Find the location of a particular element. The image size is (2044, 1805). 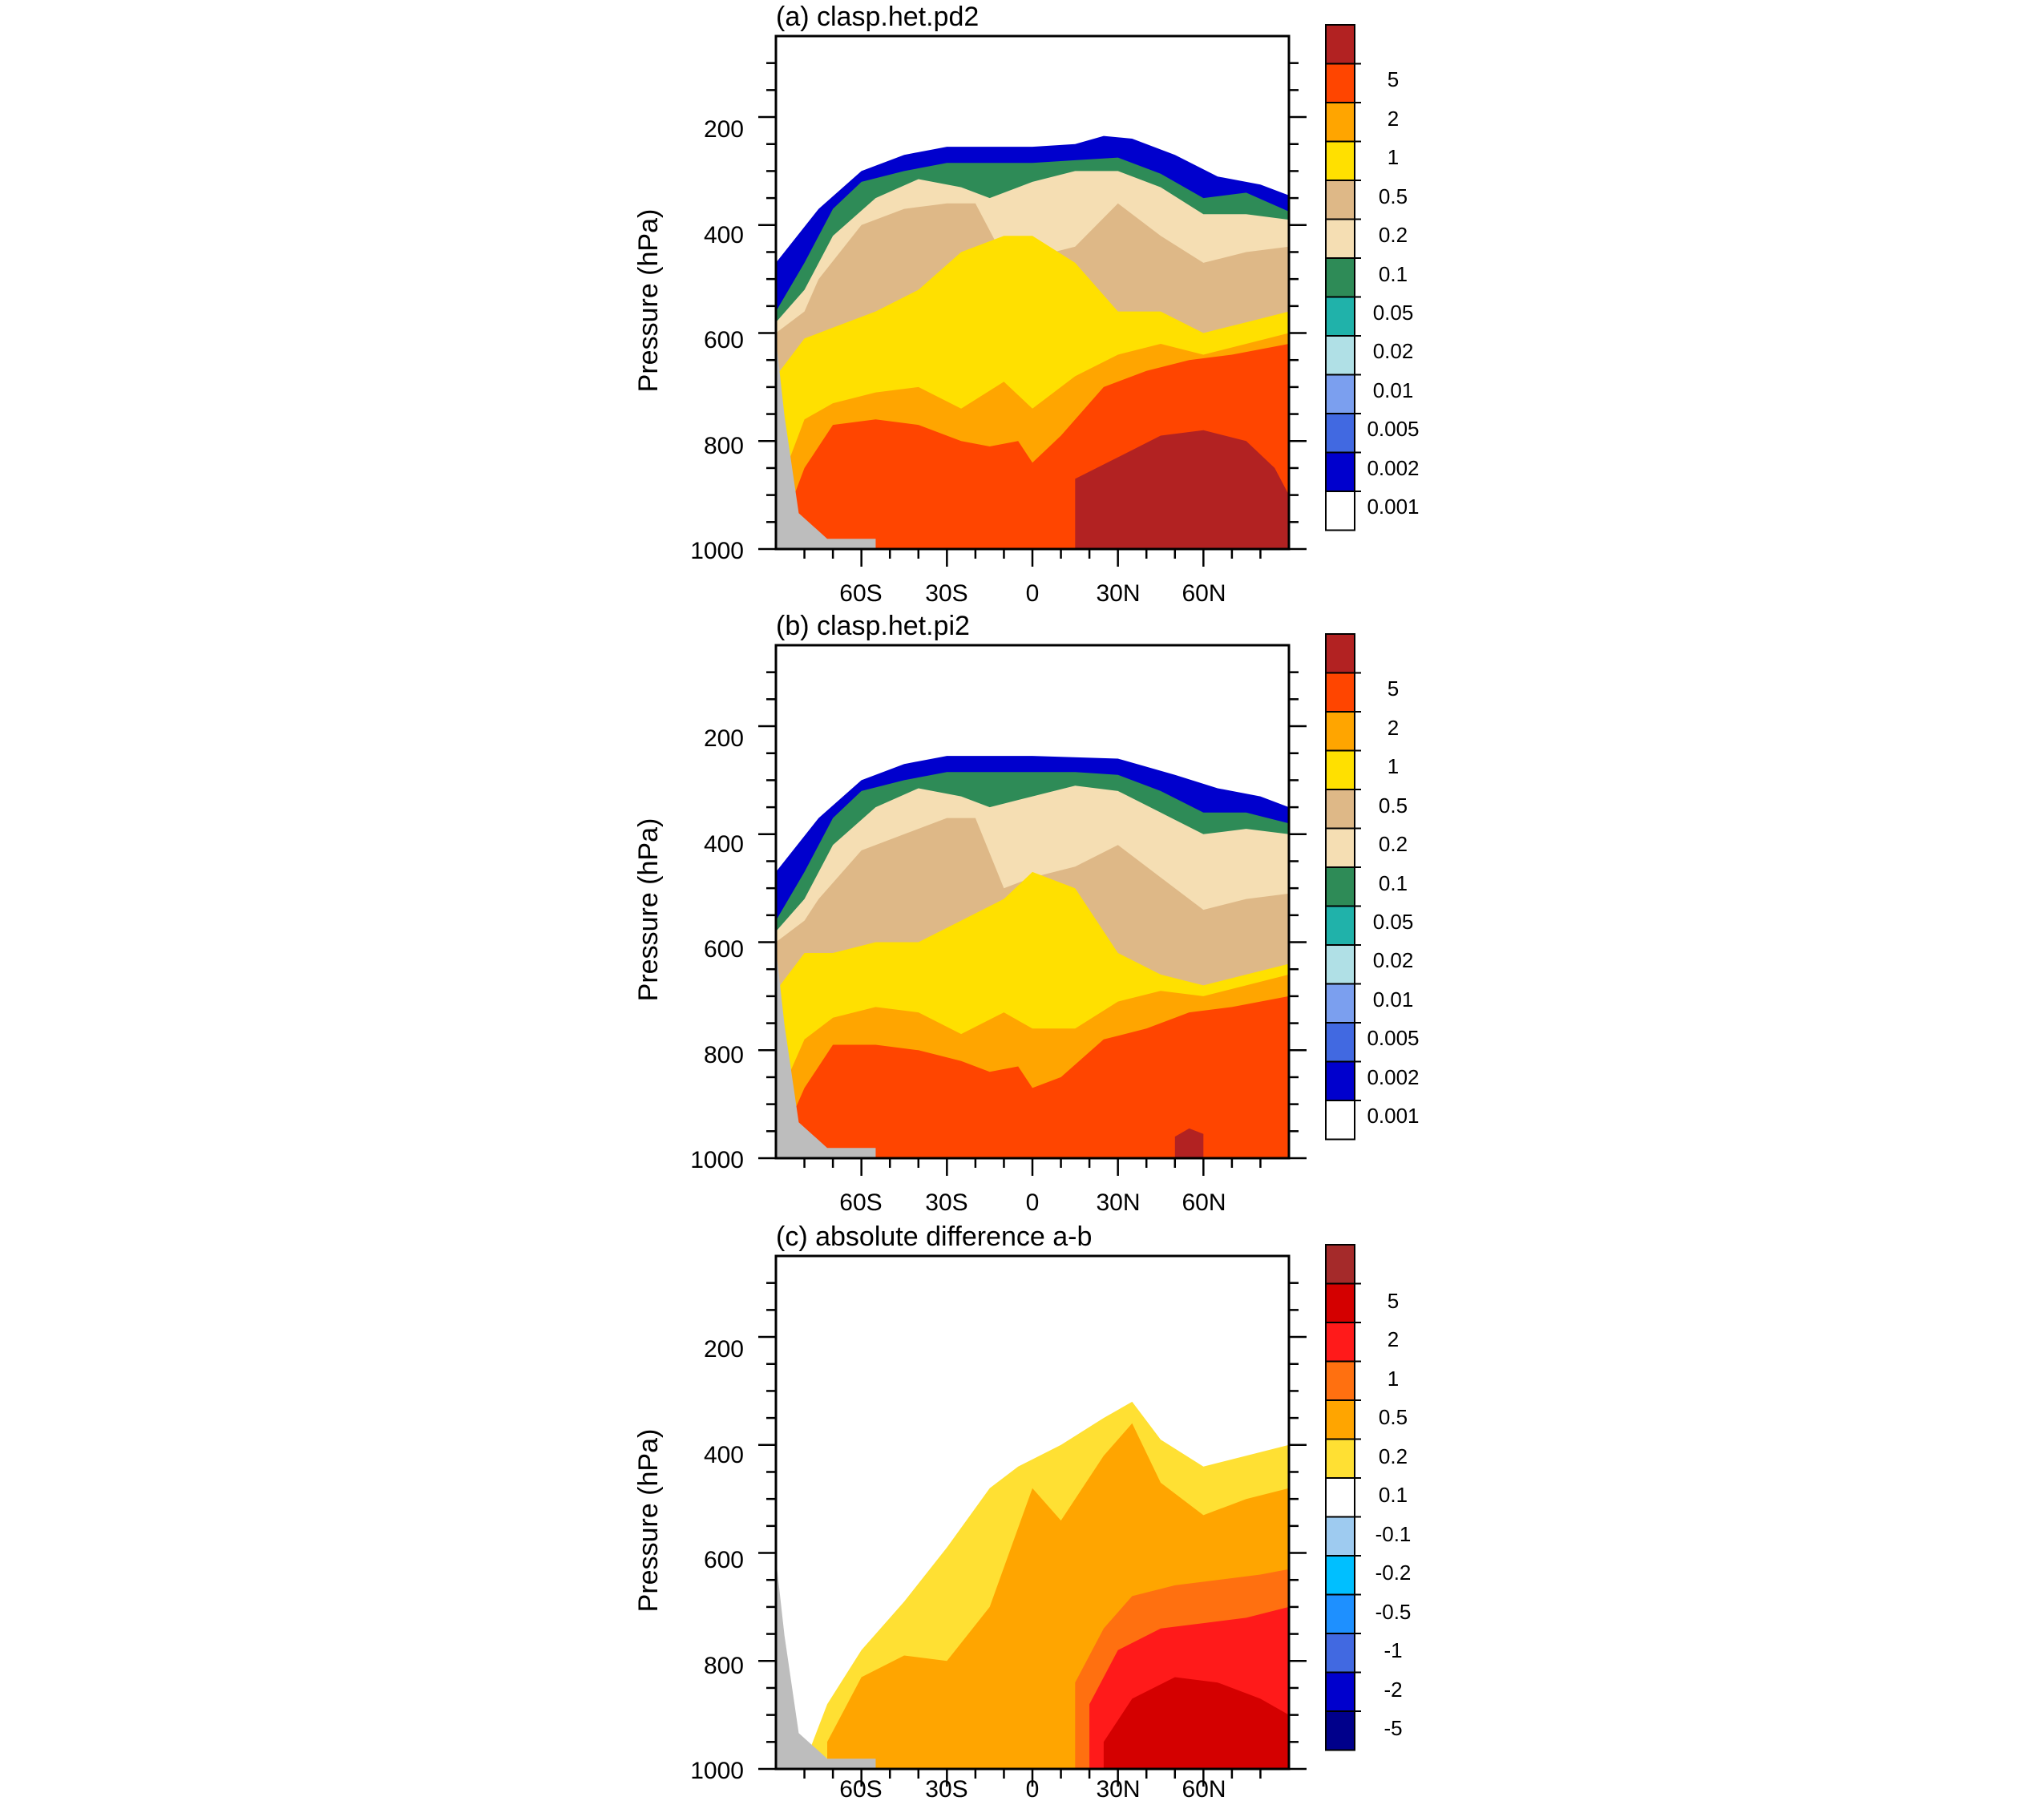

panel-b-plot-area is located at coordinates (1032, 910).